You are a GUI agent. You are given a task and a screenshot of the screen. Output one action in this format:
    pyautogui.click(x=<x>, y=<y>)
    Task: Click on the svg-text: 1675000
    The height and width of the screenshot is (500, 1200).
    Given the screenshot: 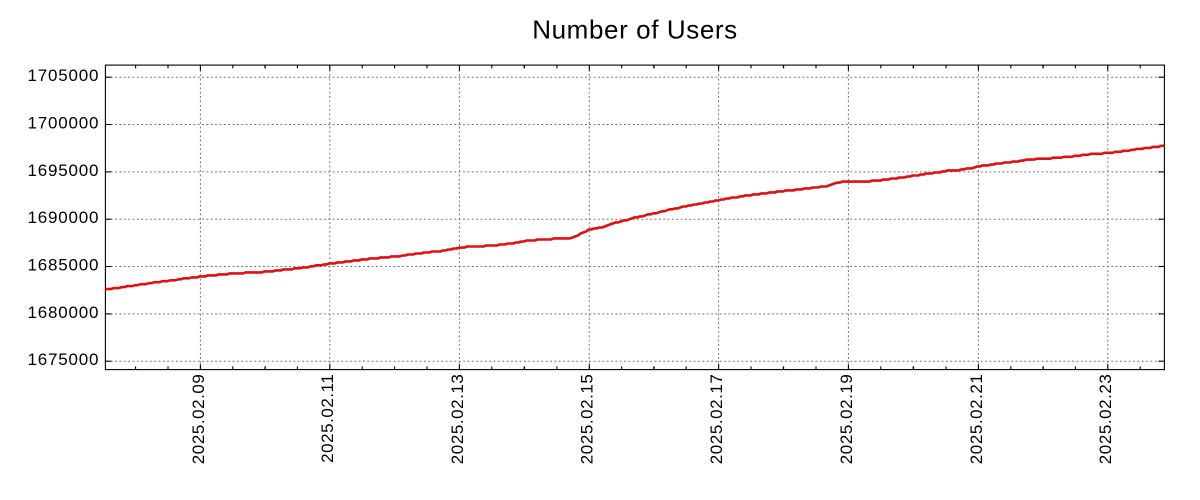 What is the action you would take?
    pyautogui.click(x=64, y=359)
    